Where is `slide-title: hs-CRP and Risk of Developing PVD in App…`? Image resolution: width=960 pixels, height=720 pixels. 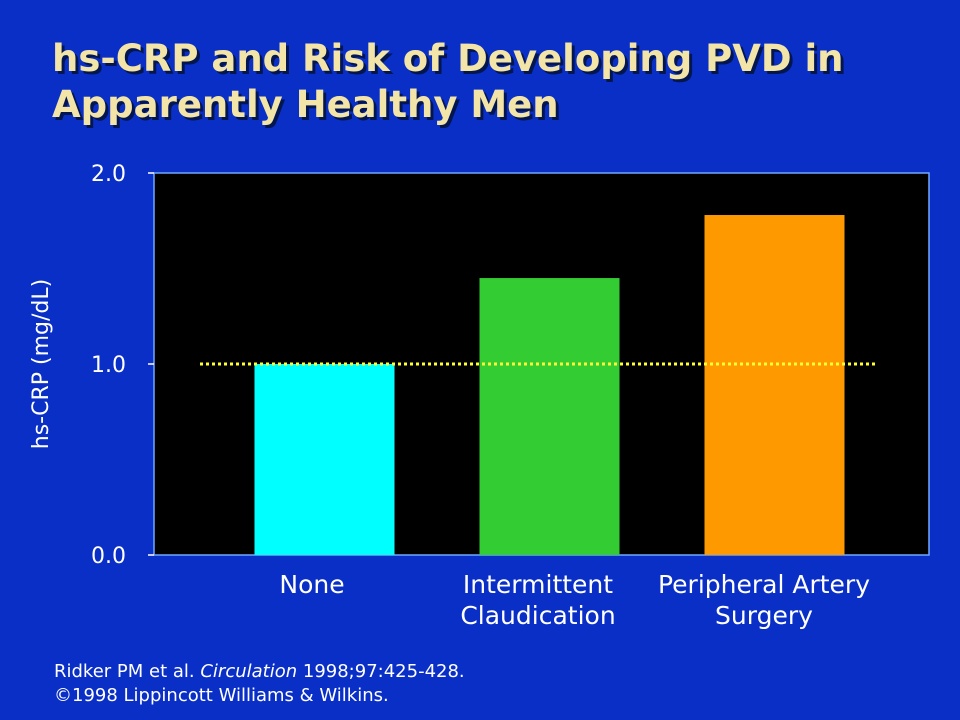 slide-title: hs-CRP and Risk of Developing PVD in App… is located at coordinates (492, 82).